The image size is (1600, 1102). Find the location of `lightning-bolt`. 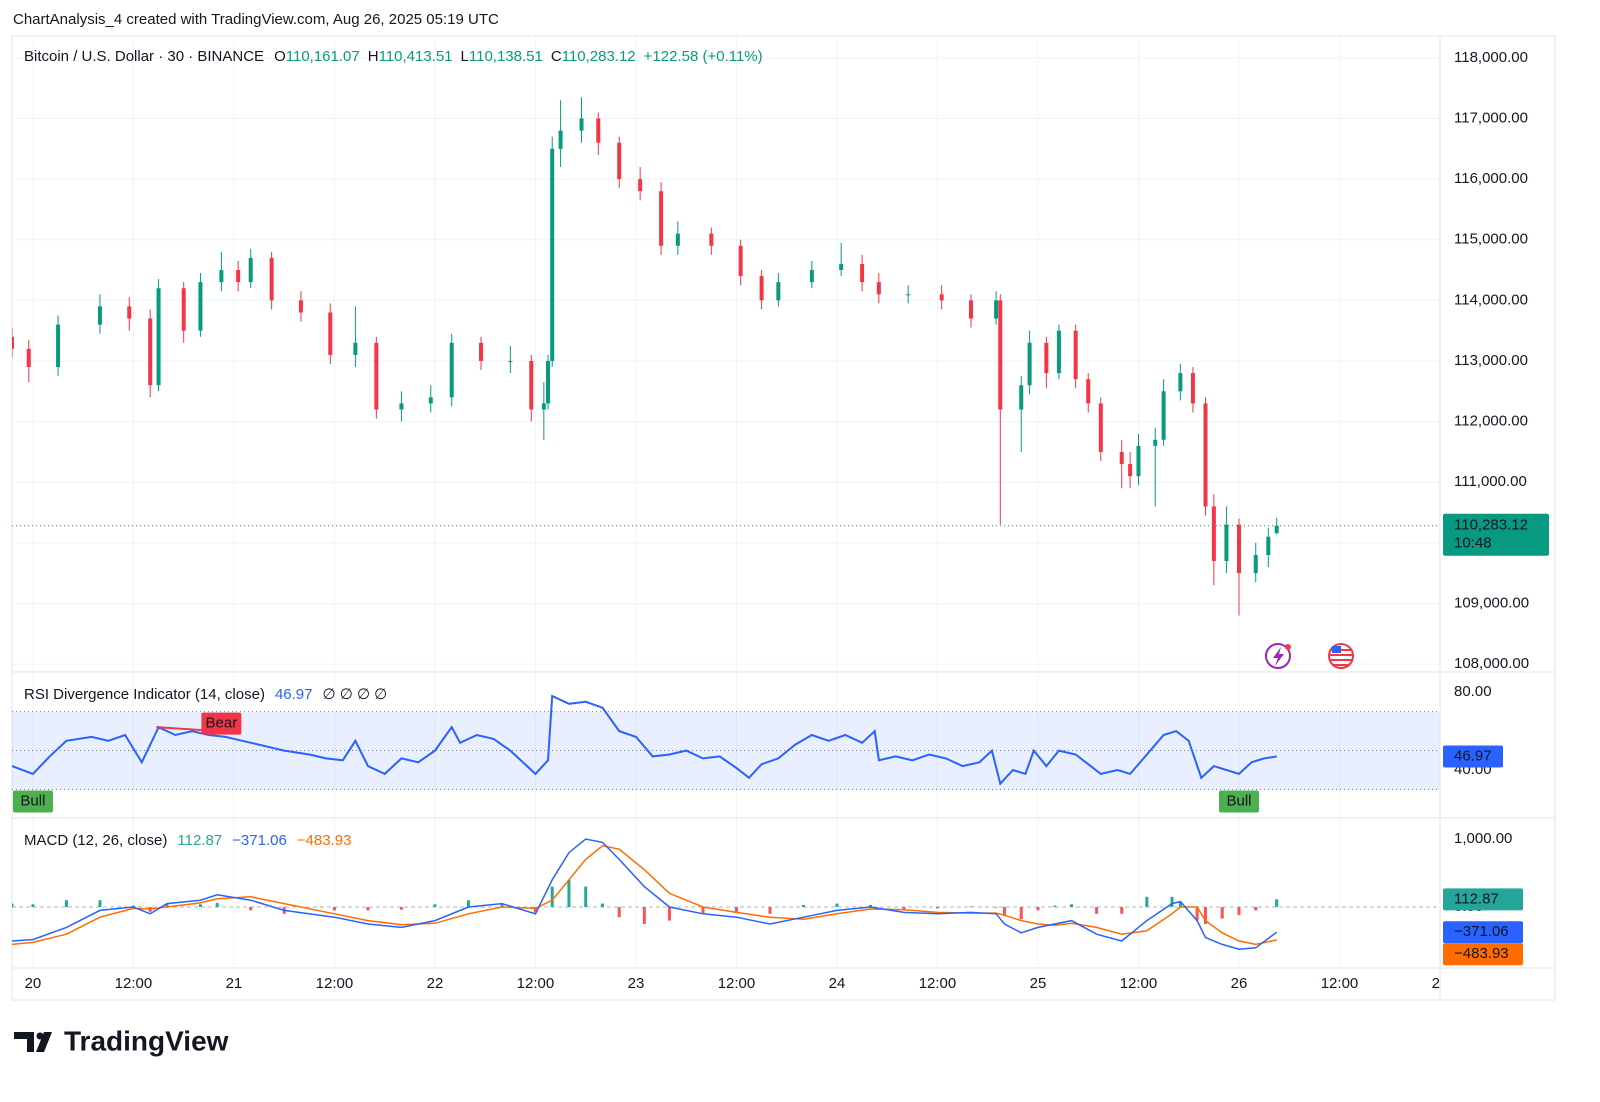

lightning-bolt is located at coordinates (1278, 656).